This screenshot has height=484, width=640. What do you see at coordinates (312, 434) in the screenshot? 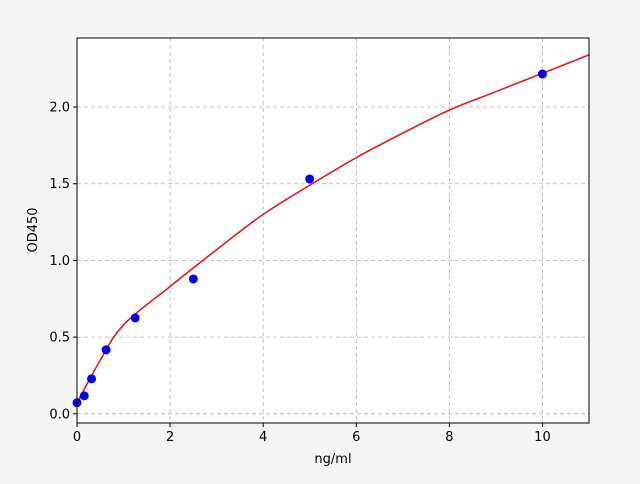
I see `x-axis: 0 2 4 6 8 10` at bounding box center [312, 434].